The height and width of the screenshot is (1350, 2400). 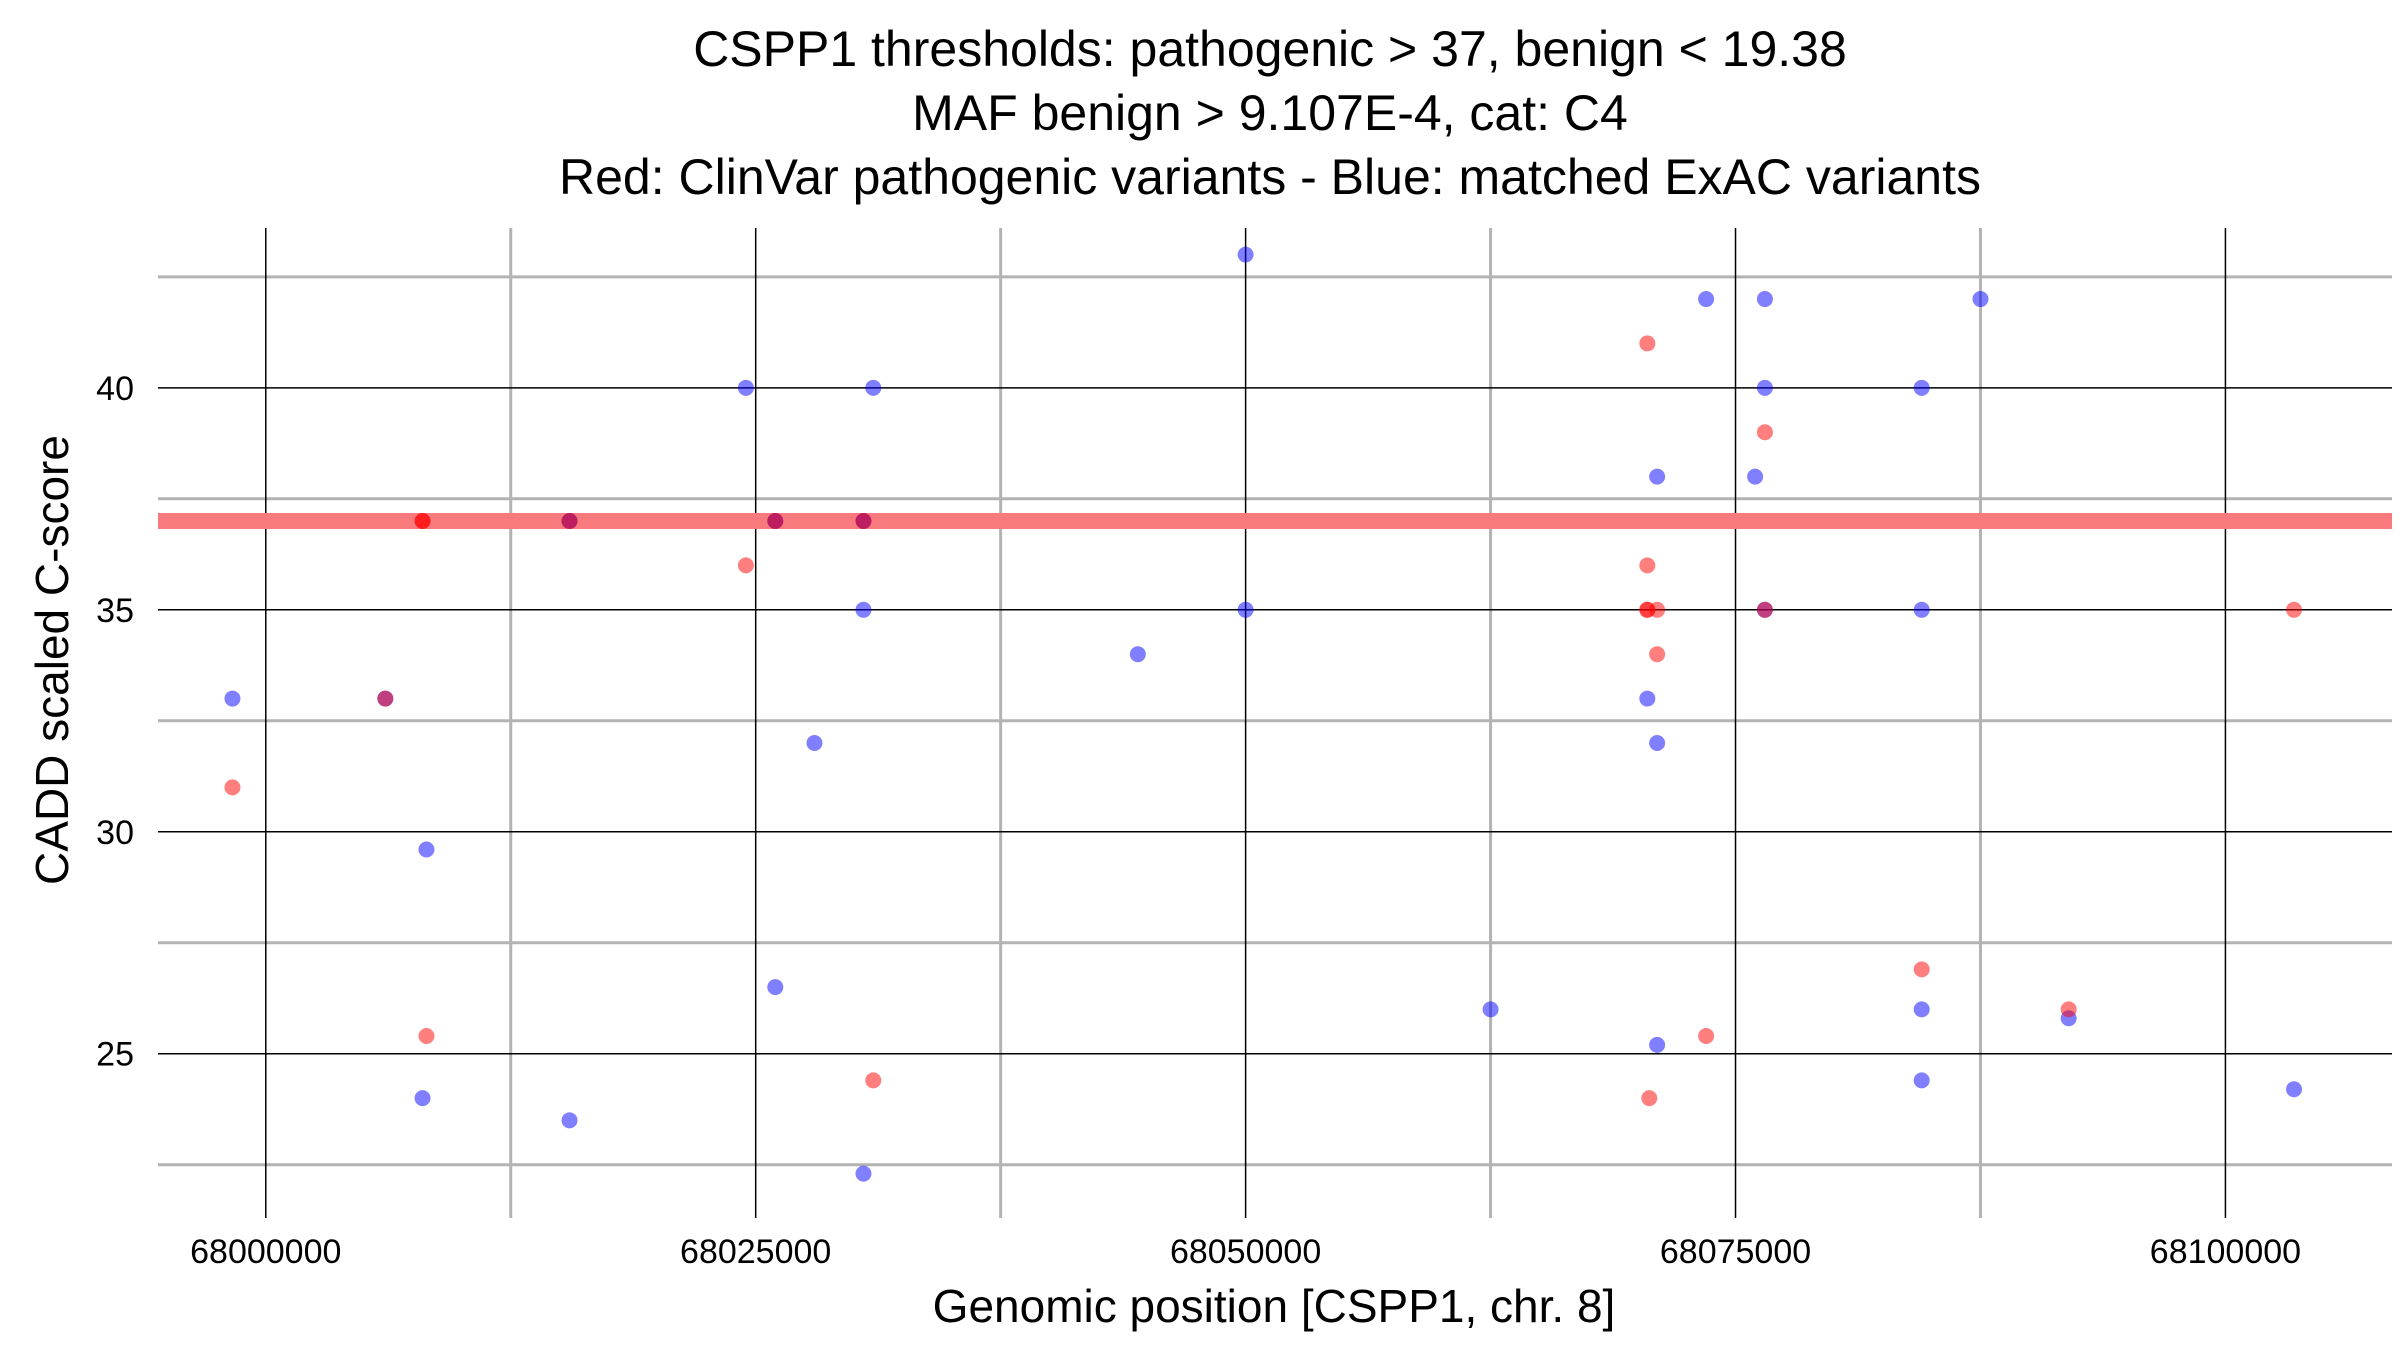 What do you see at coordinates (52, 660) in the screenshot?
I see `y-axis-label: CADD scaled C-score` at bounding box center [52, 660].